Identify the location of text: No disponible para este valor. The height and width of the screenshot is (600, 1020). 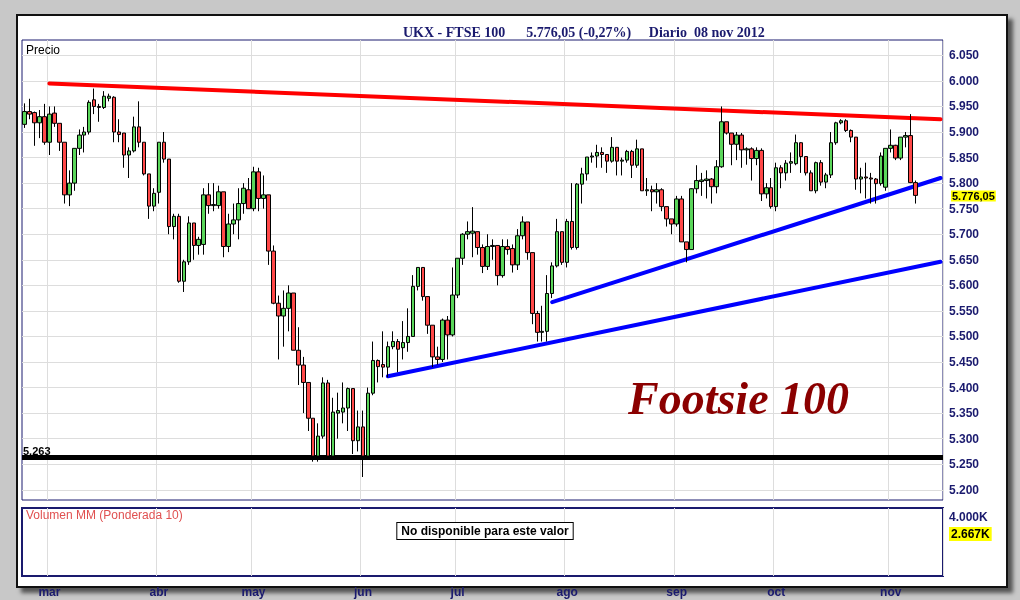
(485, 531).